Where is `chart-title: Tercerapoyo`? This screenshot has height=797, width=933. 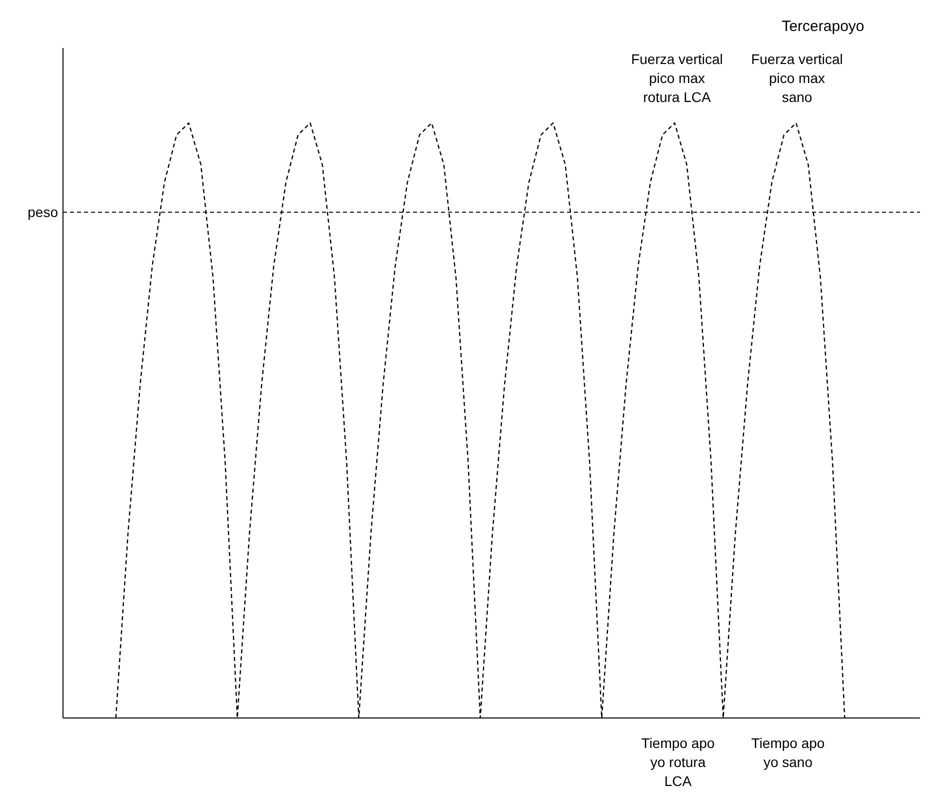
chart-title: Tercerapoyo is located at coordinates (823, 26).